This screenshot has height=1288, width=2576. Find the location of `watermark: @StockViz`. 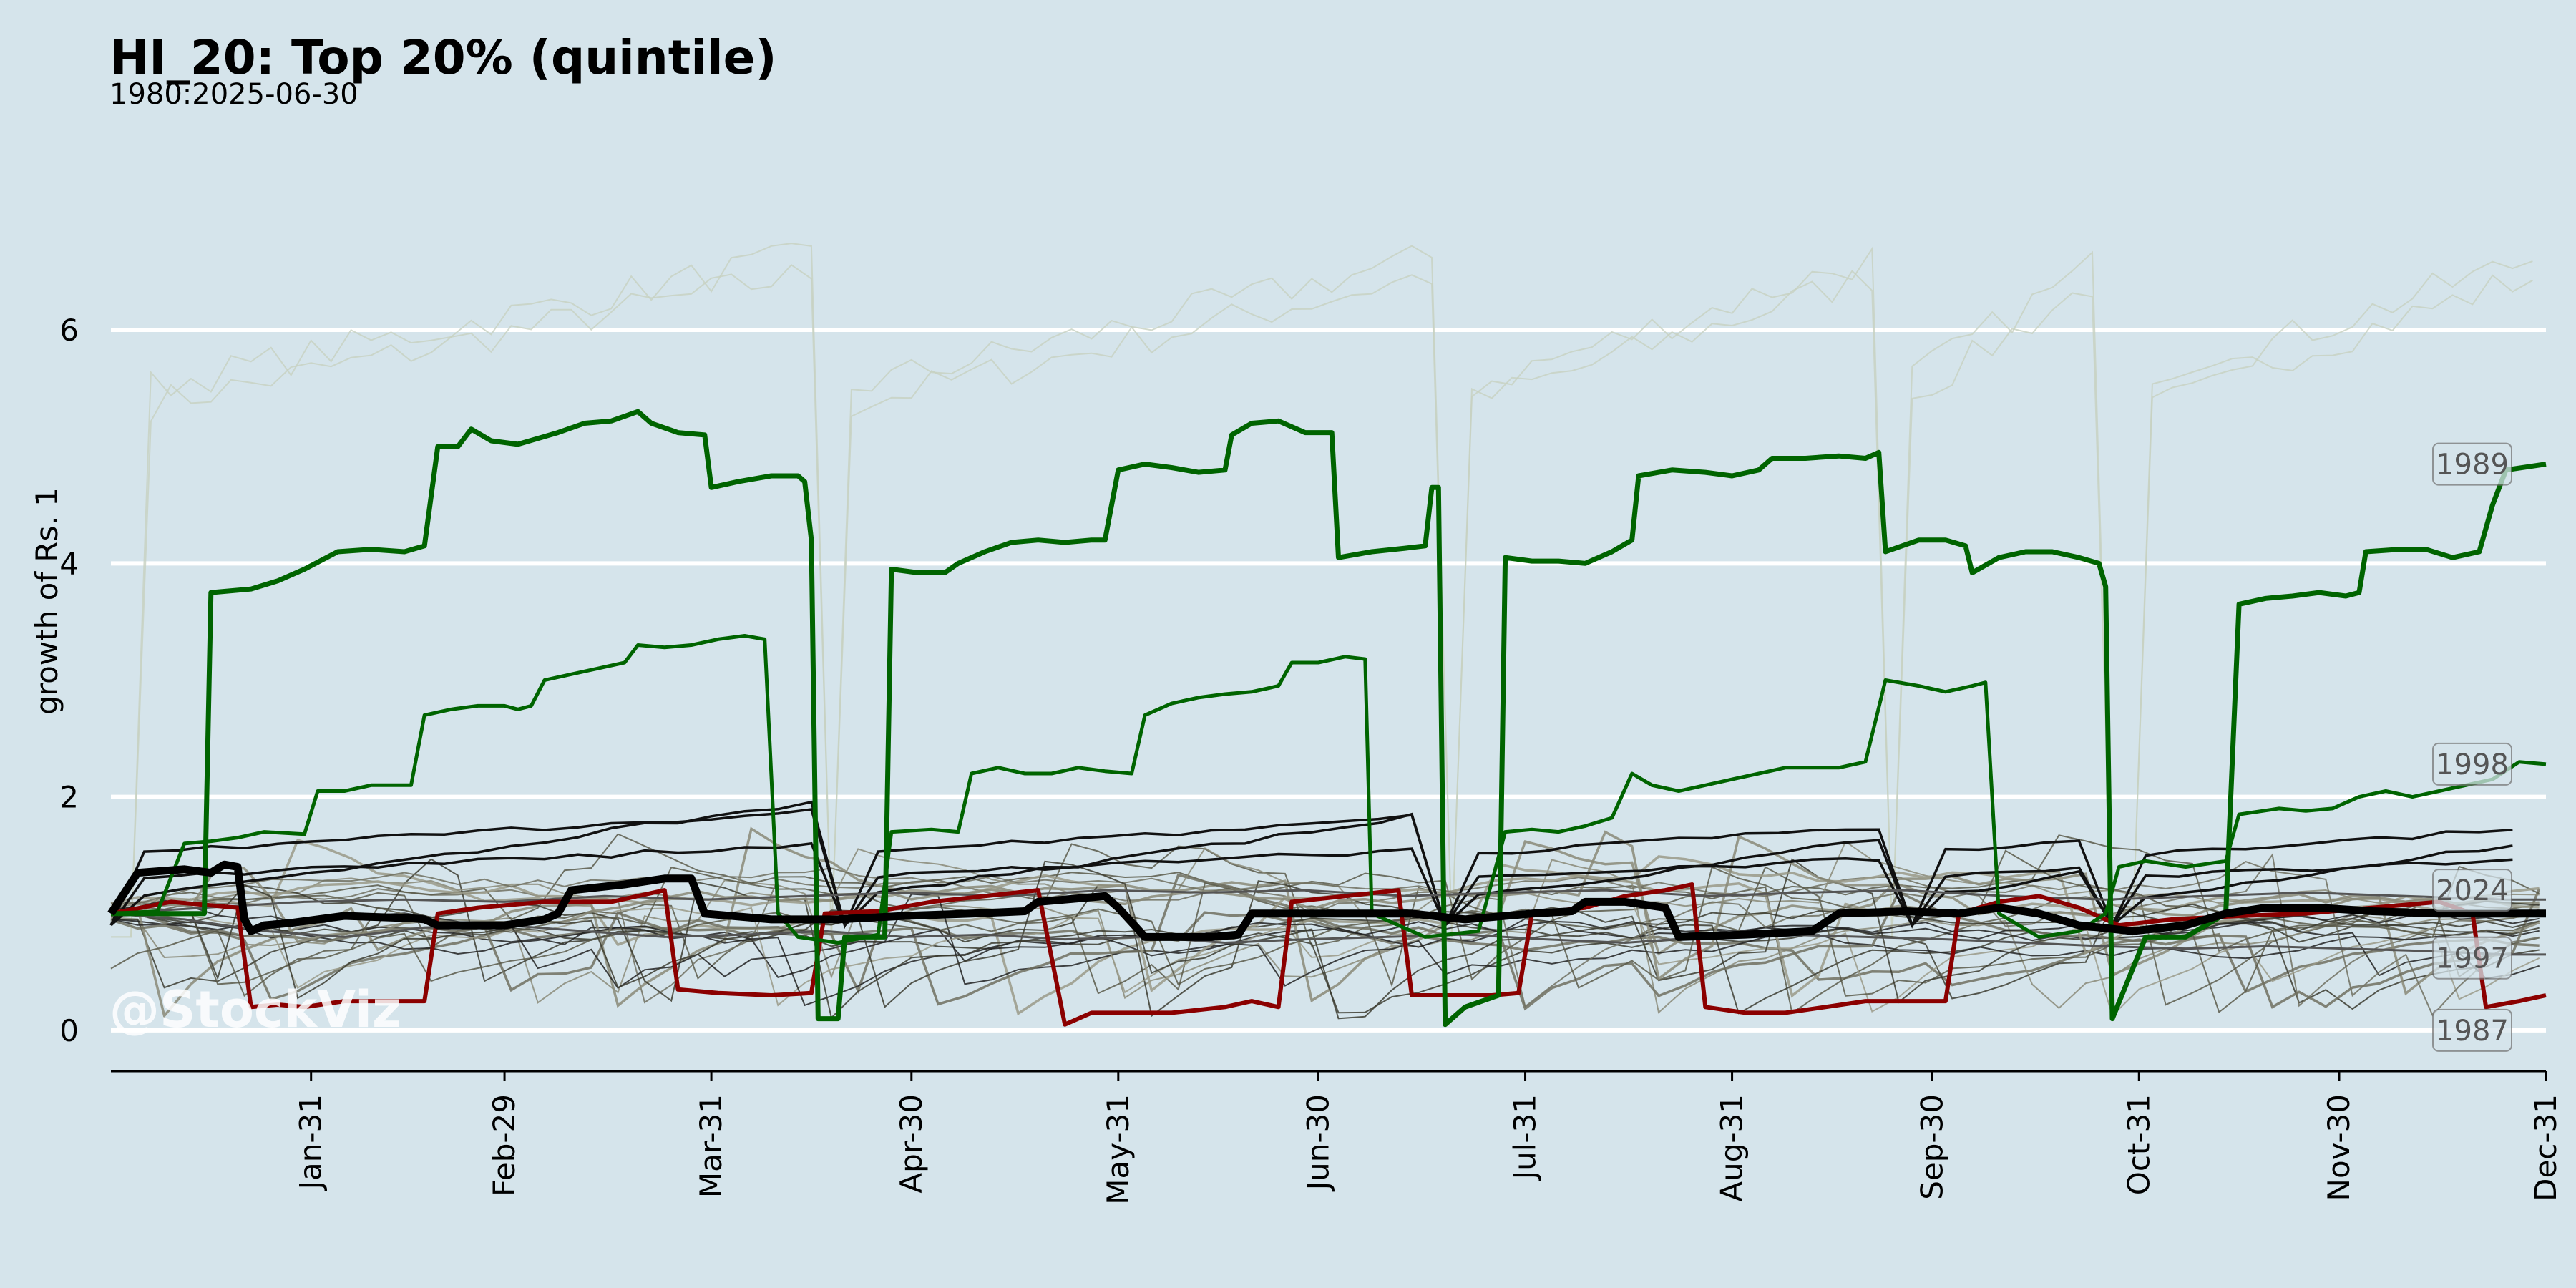

watermark: @StockViz is located at coordinates (255, 1009).